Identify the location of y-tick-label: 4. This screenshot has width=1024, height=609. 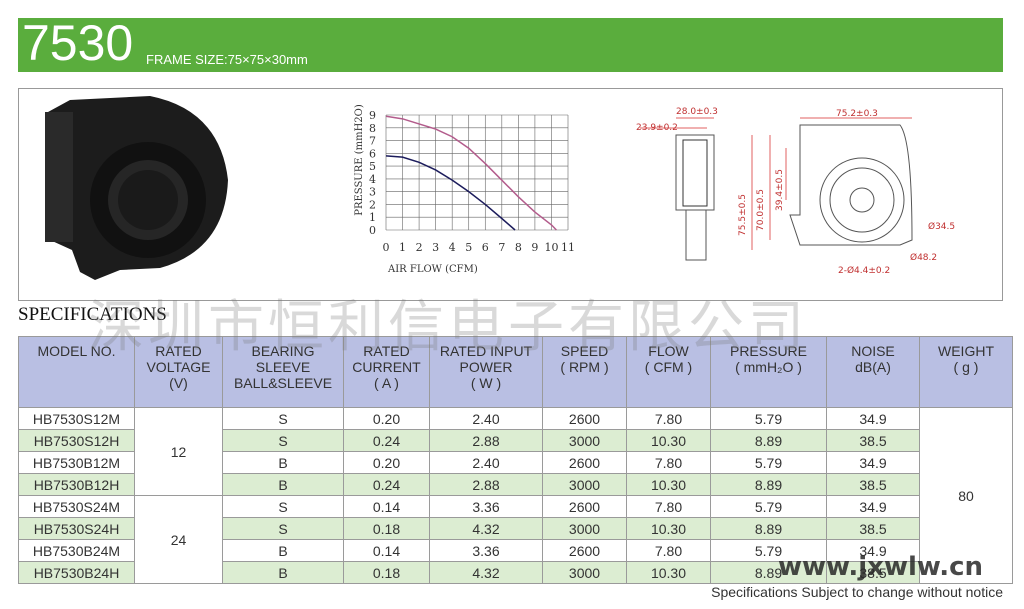
(372, 179).